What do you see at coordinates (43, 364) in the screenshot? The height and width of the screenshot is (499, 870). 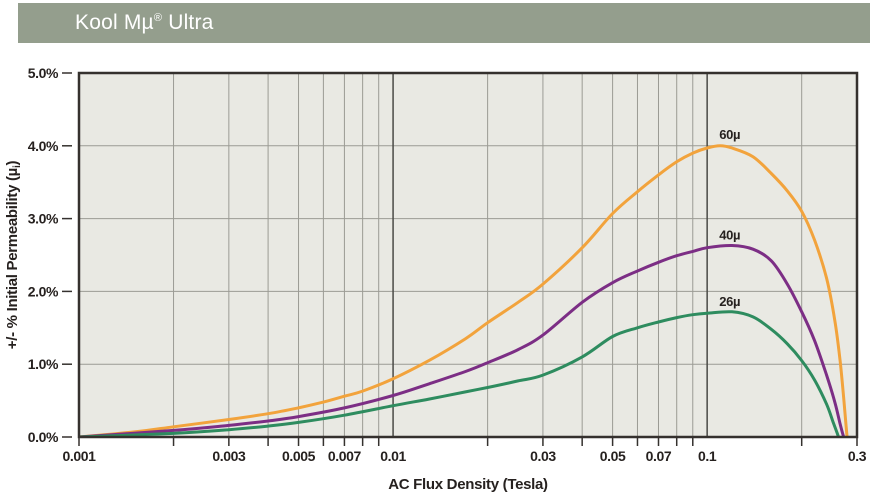 I see `y-tick-label: 1.0%` at bounding box center [43, 364].